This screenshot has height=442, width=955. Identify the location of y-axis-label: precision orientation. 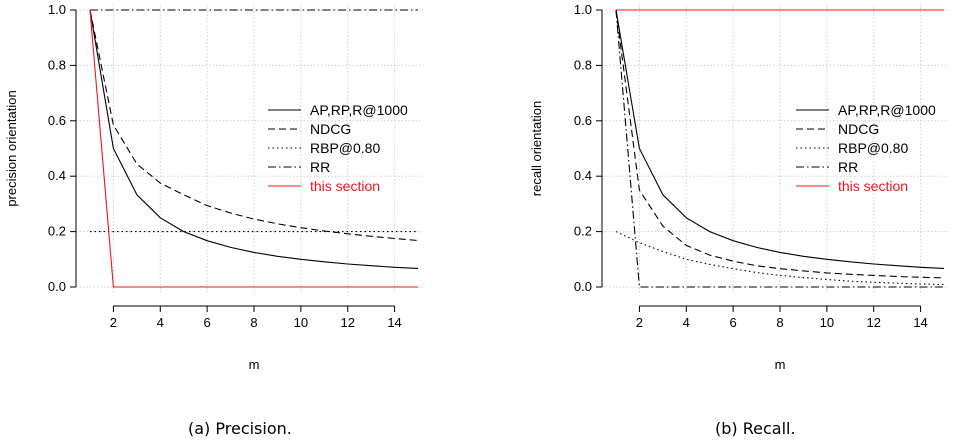
(11, 148).